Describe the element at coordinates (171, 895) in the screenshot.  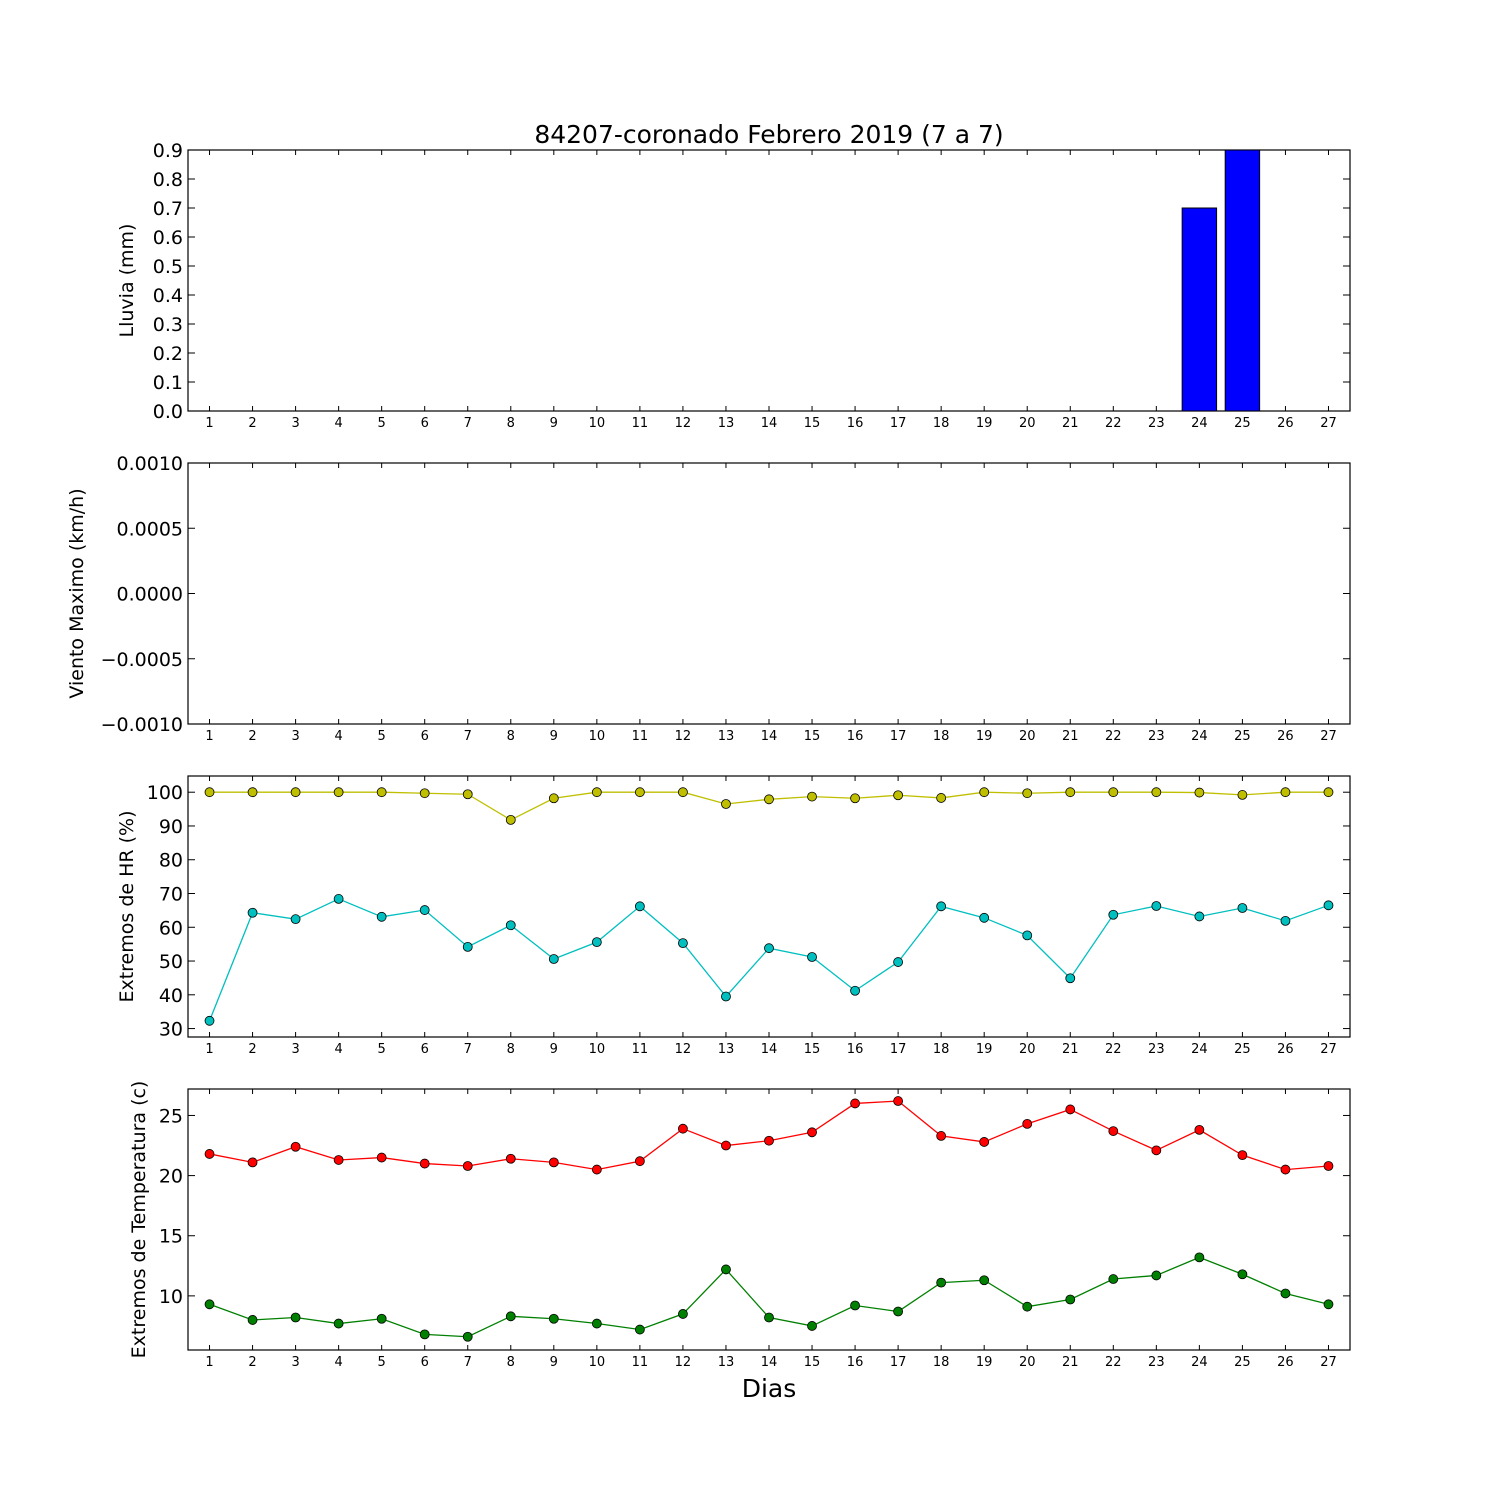
I see `y-tick-label: 70` at that location.